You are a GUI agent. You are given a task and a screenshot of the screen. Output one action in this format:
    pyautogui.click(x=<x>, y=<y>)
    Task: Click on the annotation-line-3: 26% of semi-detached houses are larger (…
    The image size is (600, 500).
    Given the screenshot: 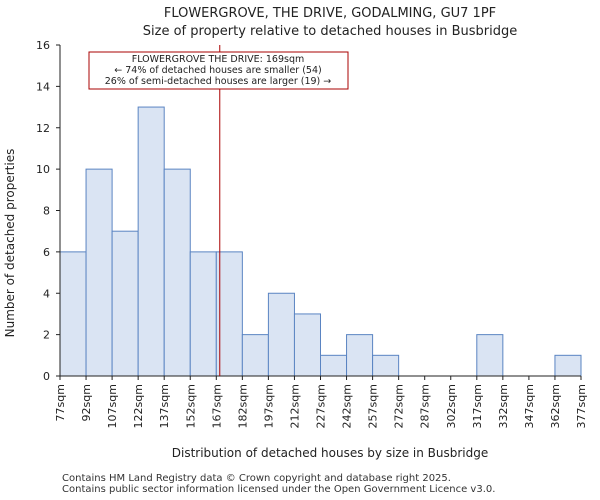 What is the action you would take?
    pyautogui.click(x=218, y=81)
    